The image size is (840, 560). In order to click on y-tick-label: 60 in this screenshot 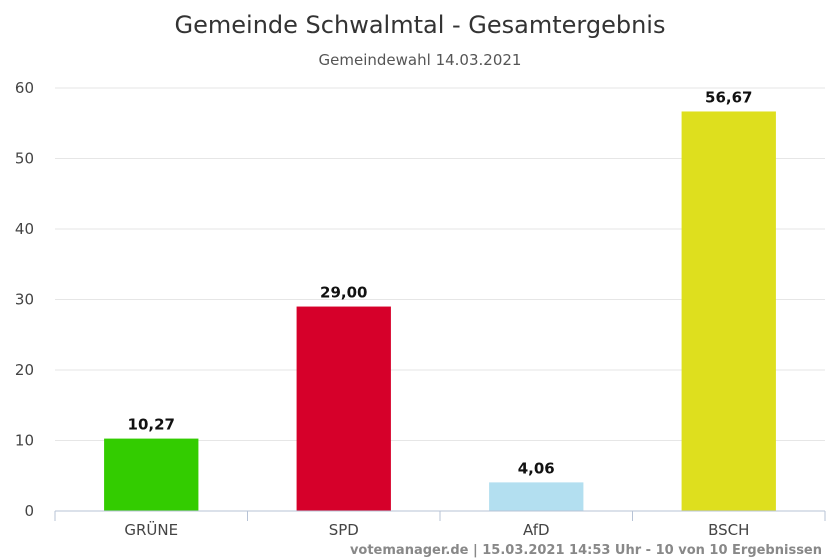, I will do `click(24, 88)`.